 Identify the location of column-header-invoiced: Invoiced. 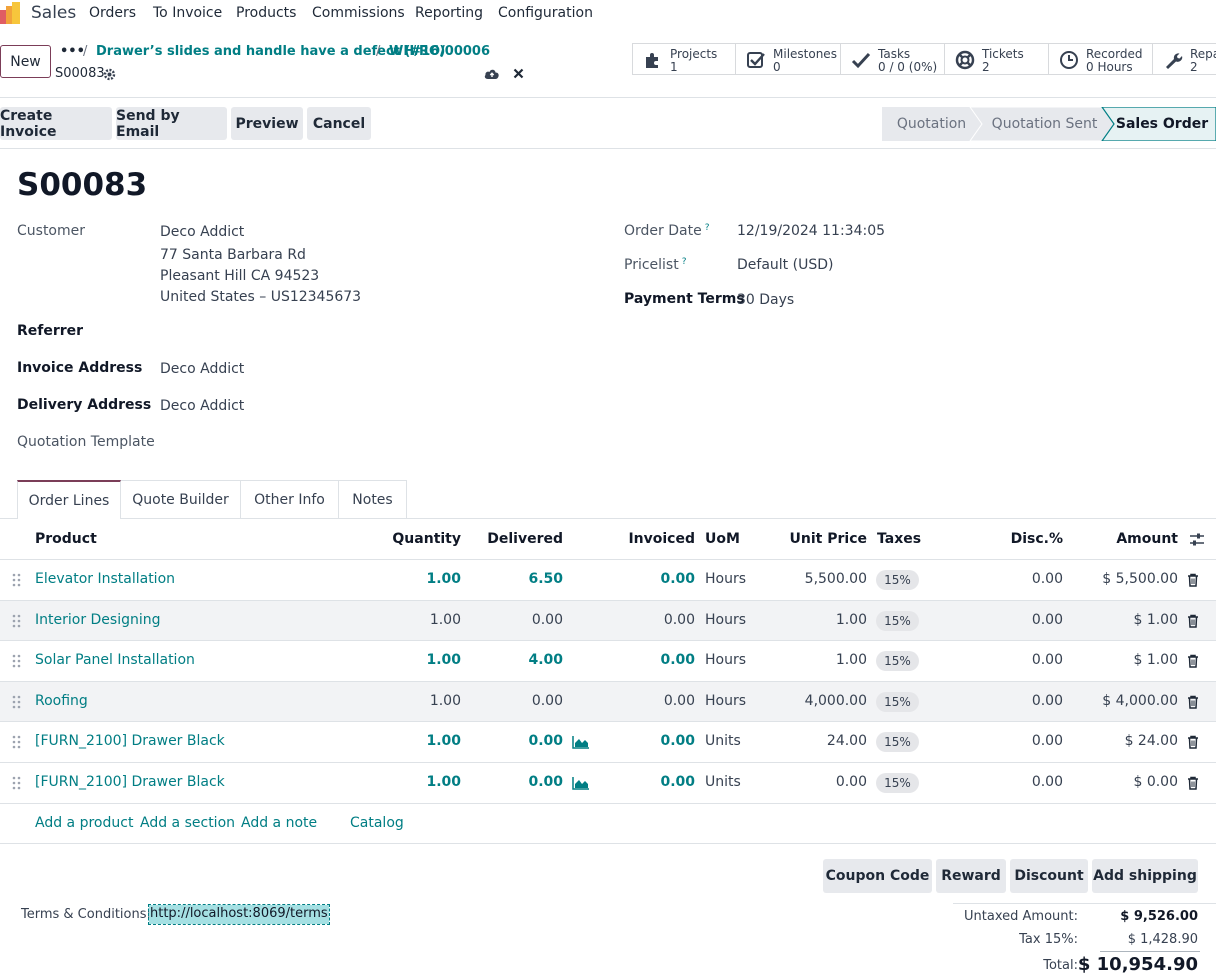
(661, 539).